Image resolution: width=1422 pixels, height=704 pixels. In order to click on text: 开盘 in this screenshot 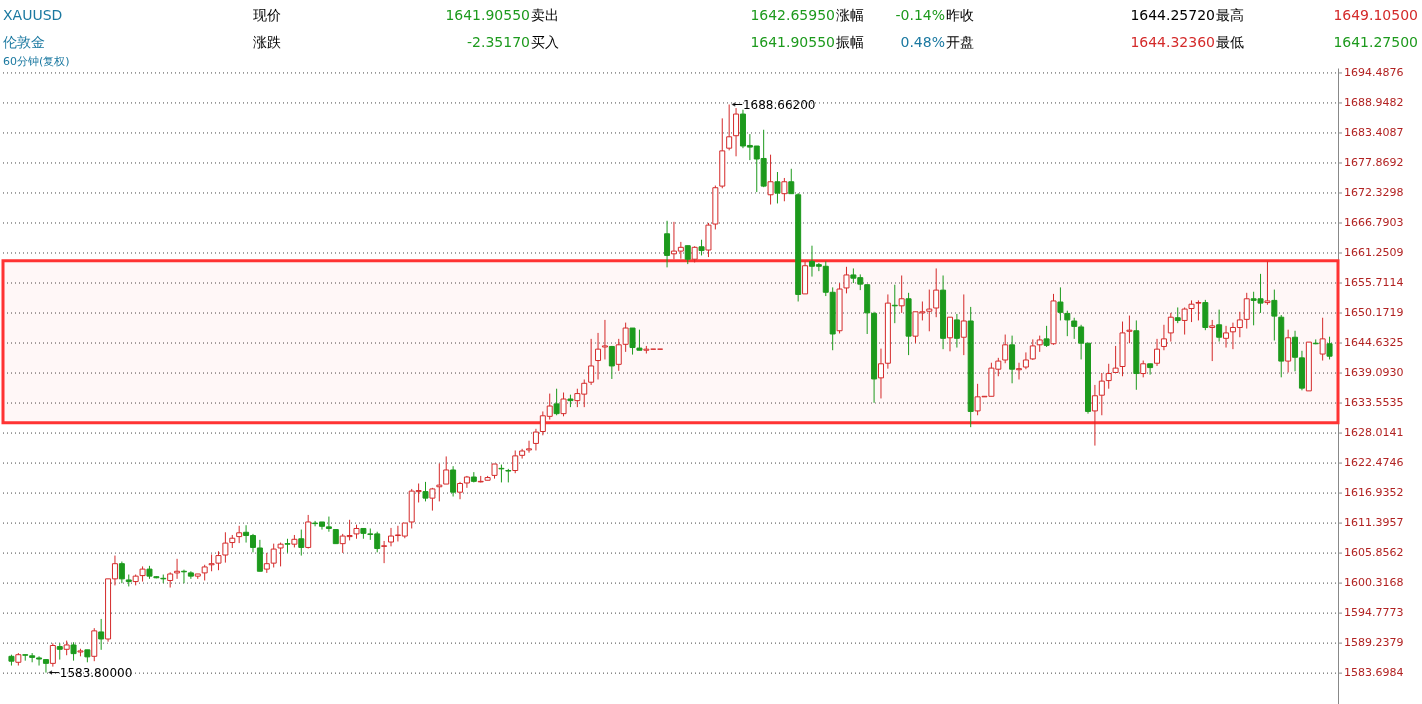, I will do `click(960, 42)`.